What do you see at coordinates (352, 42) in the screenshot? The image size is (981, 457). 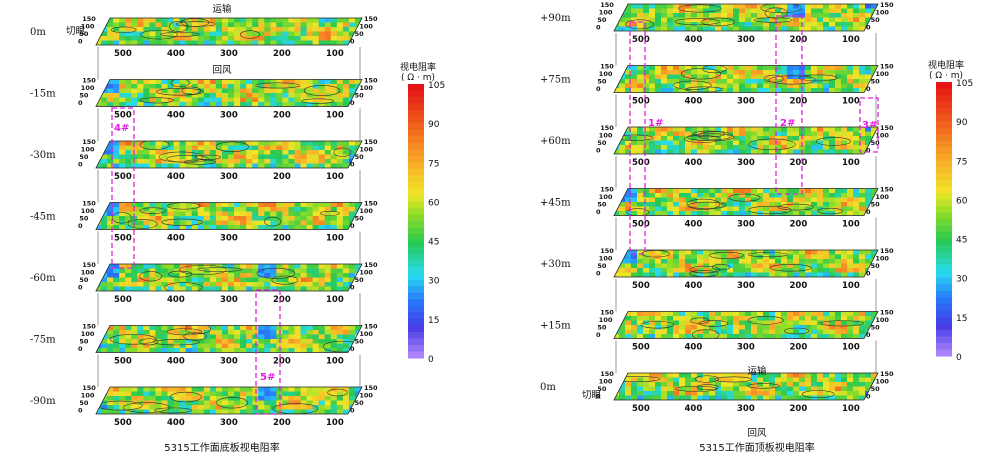 I see `y-tick-label-right: 0` at bounding box center [352, 42].